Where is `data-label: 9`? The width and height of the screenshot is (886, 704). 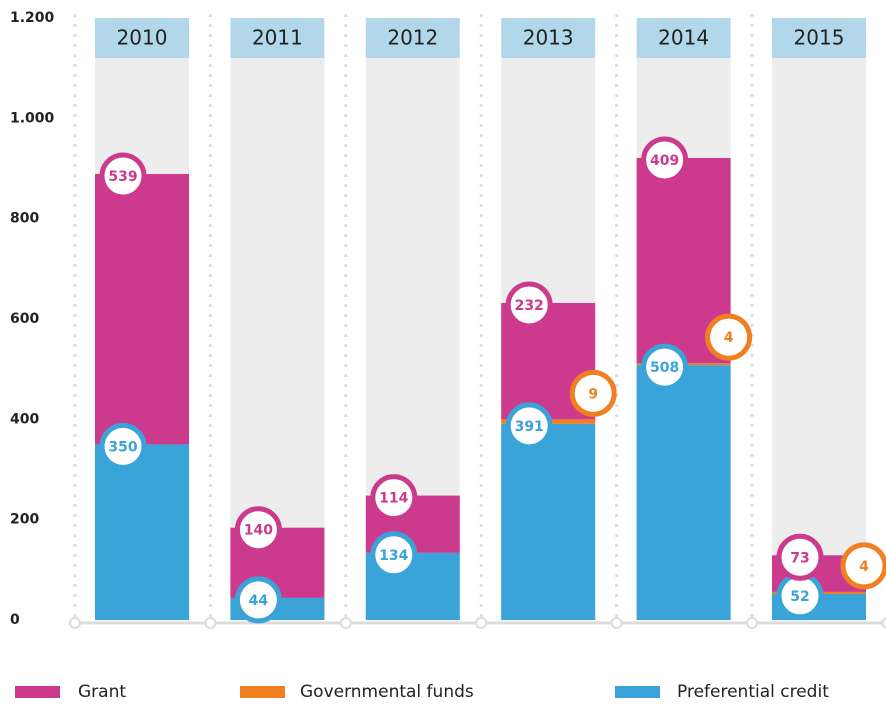 data-label: 9 is located at coordinates (593, 394).